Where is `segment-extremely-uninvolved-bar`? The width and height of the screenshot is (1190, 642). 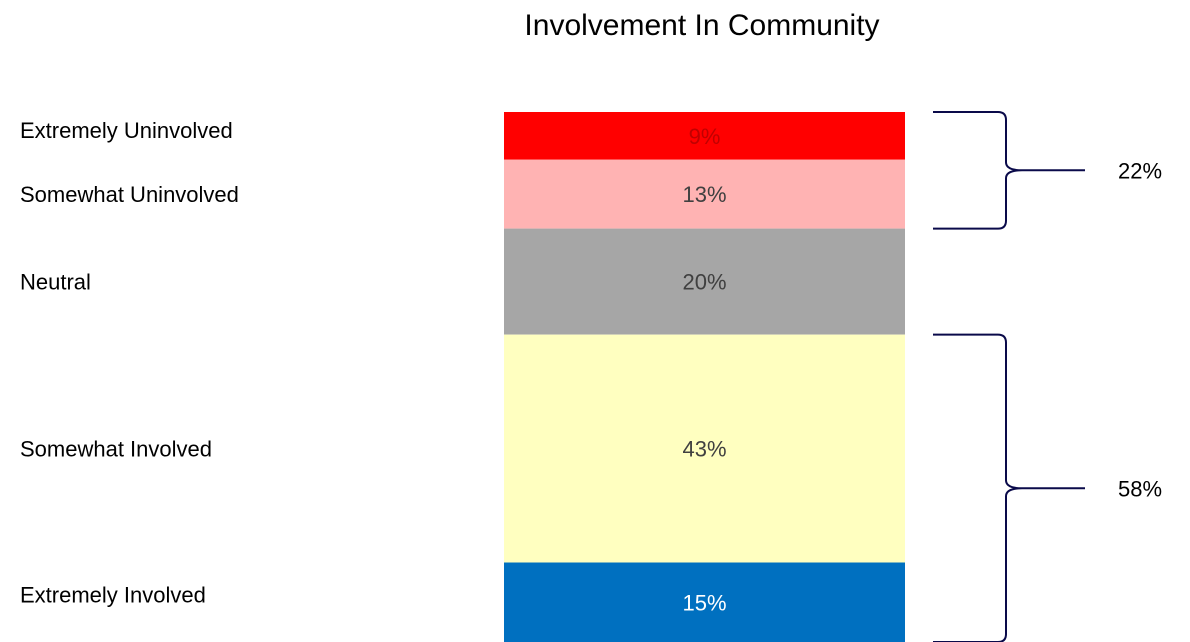 segment-extremely-uninvolved-bar is located at coordinates (704, 136).